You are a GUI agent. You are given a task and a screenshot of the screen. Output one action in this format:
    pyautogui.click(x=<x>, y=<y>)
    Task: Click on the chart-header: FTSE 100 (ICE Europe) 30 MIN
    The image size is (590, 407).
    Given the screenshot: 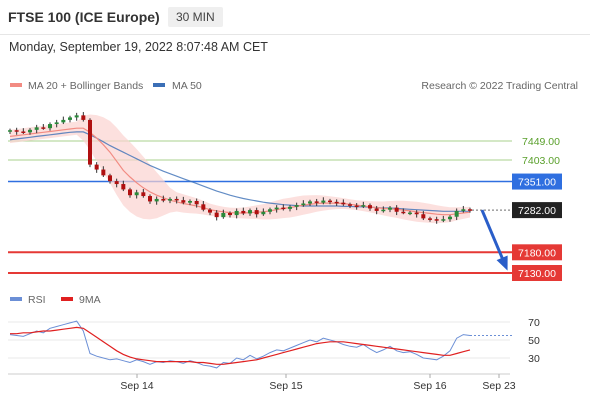 What is the action you would take?
    pyautogui.click(x=295, y=17)
    